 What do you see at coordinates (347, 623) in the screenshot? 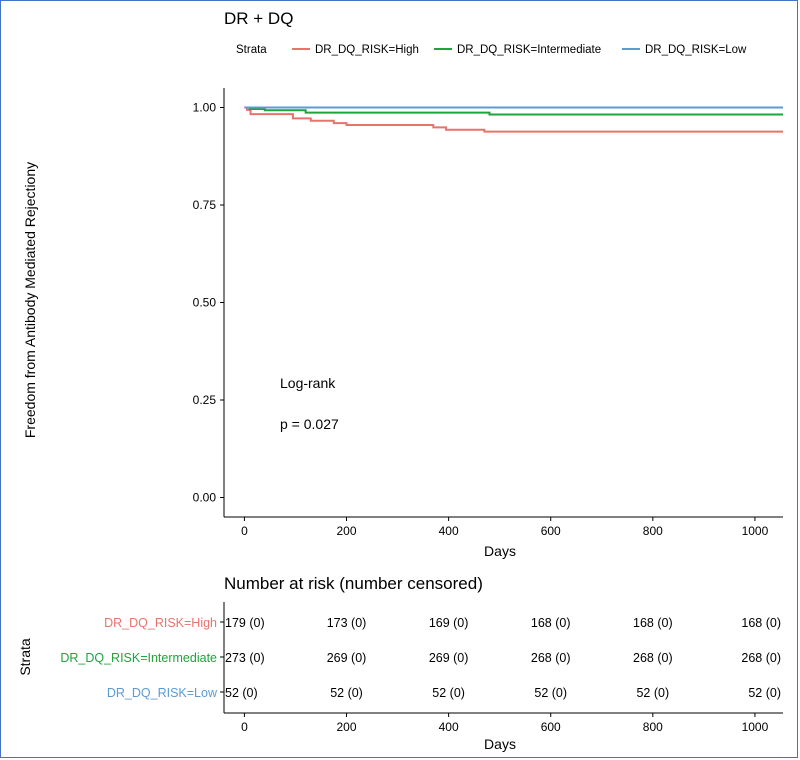
I see `risk-cell: 173 (0)` at bounding box center [347, 623].